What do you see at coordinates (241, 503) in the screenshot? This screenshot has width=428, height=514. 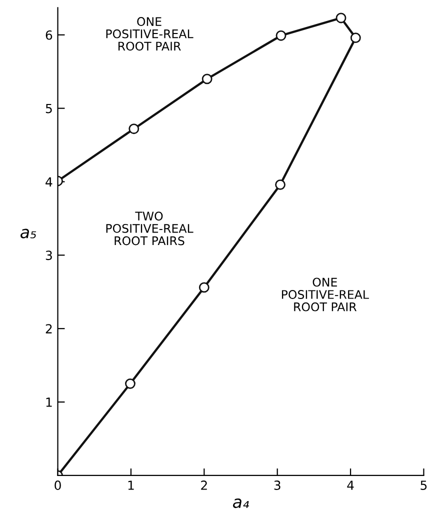 I see `x-axis-title: a₄` at bounding box center [241, 503].